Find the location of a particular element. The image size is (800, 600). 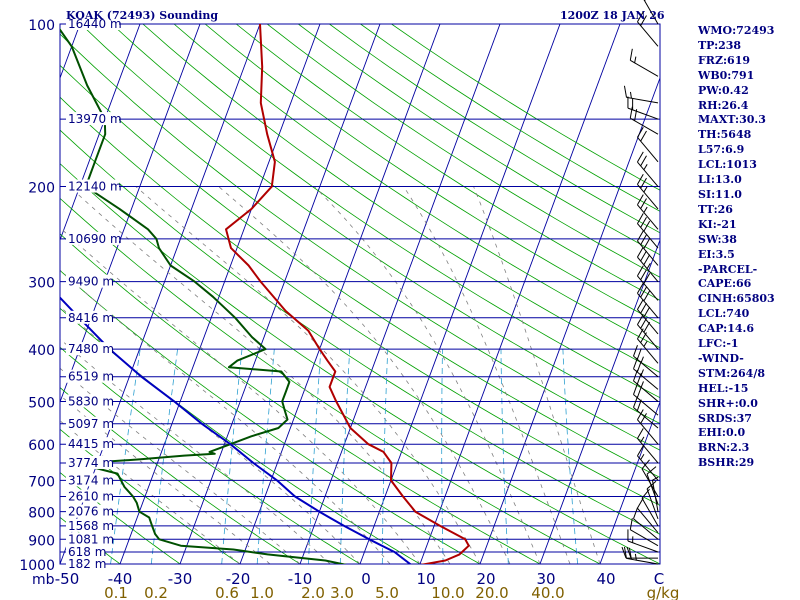

pressure-tick-label: 300 is located at coordinates (41, 284).